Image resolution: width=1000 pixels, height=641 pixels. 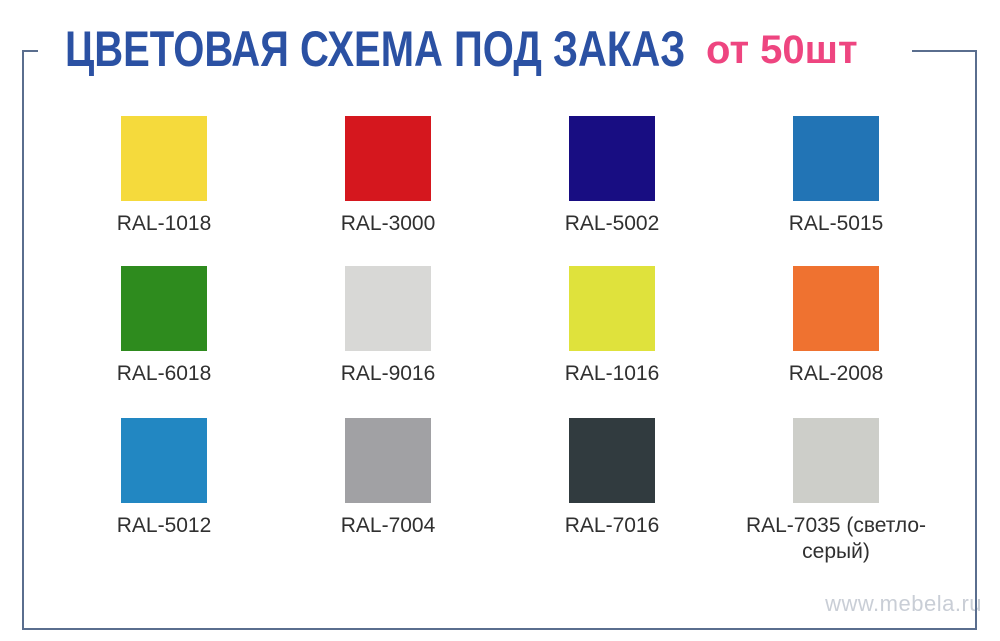 What do you see at coordinates (164, 373) in the screenshot?
I see `swatch-label: RAL-6018` at bounding box center [164, 373].